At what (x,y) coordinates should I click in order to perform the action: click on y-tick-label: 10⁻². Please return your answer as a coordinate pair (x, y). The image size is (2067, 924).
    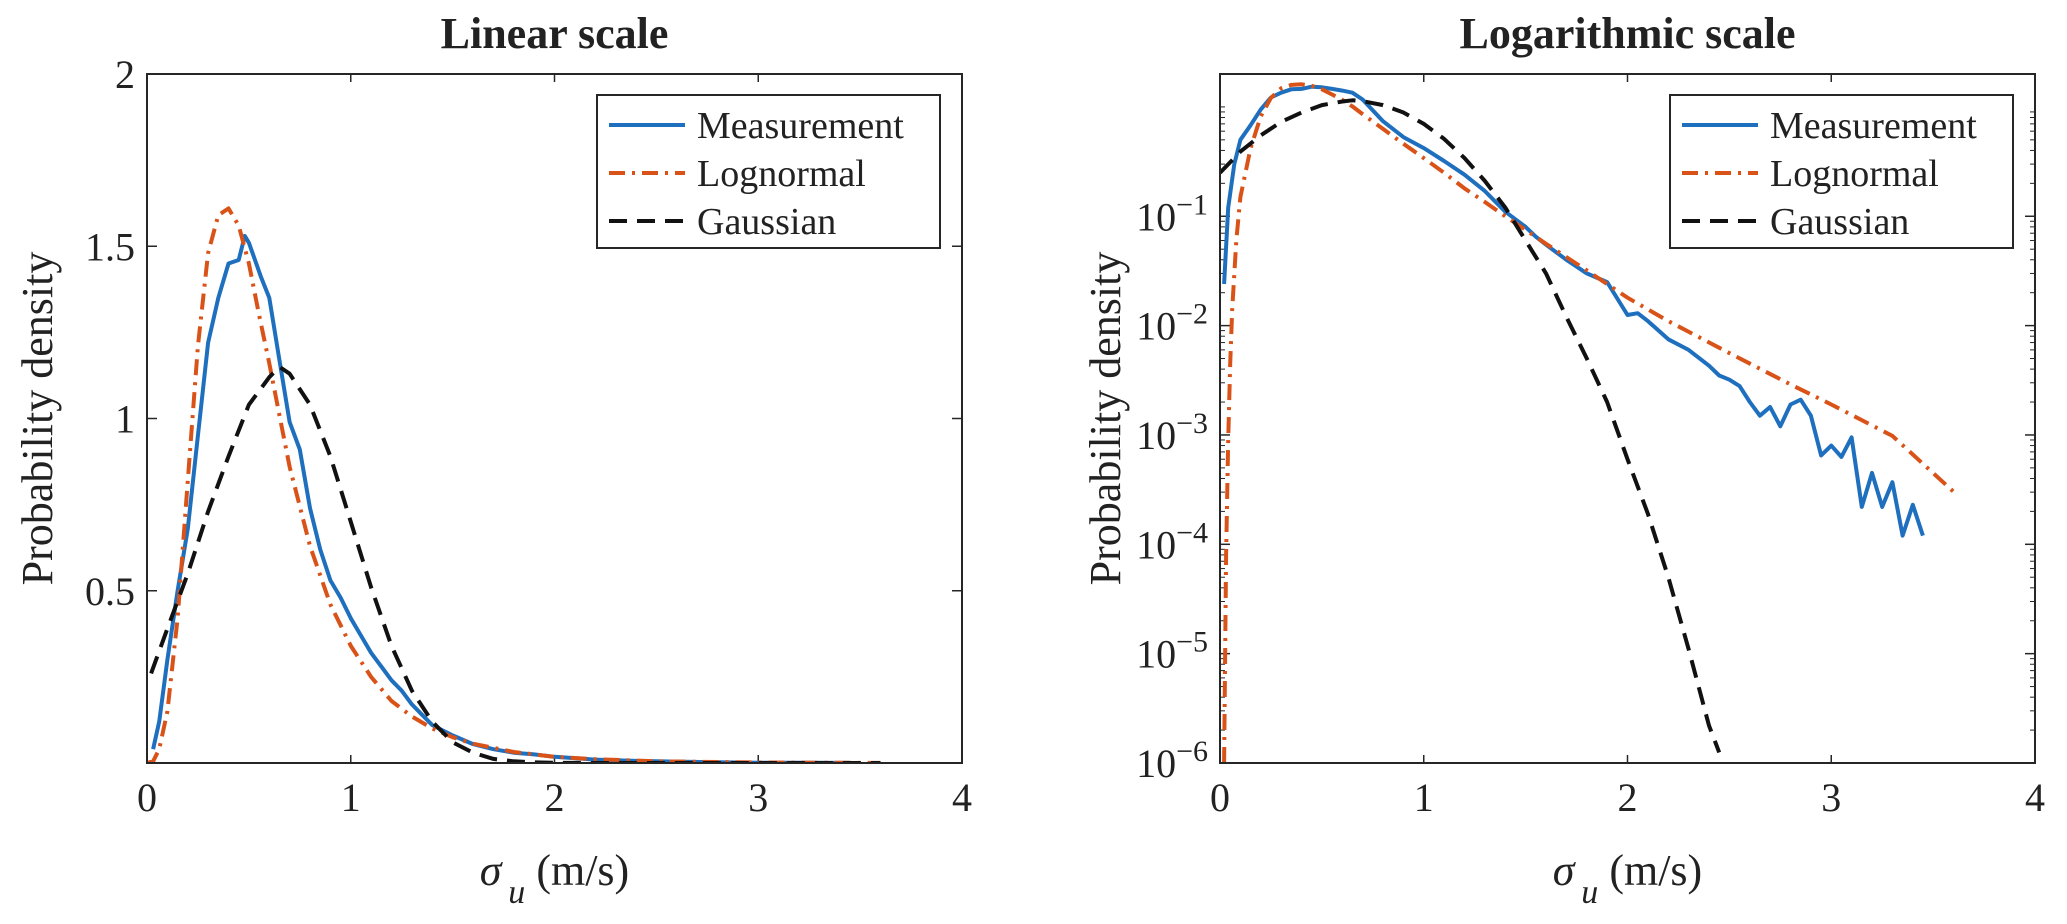
    Looking at the image, I should click on (1172, 323).